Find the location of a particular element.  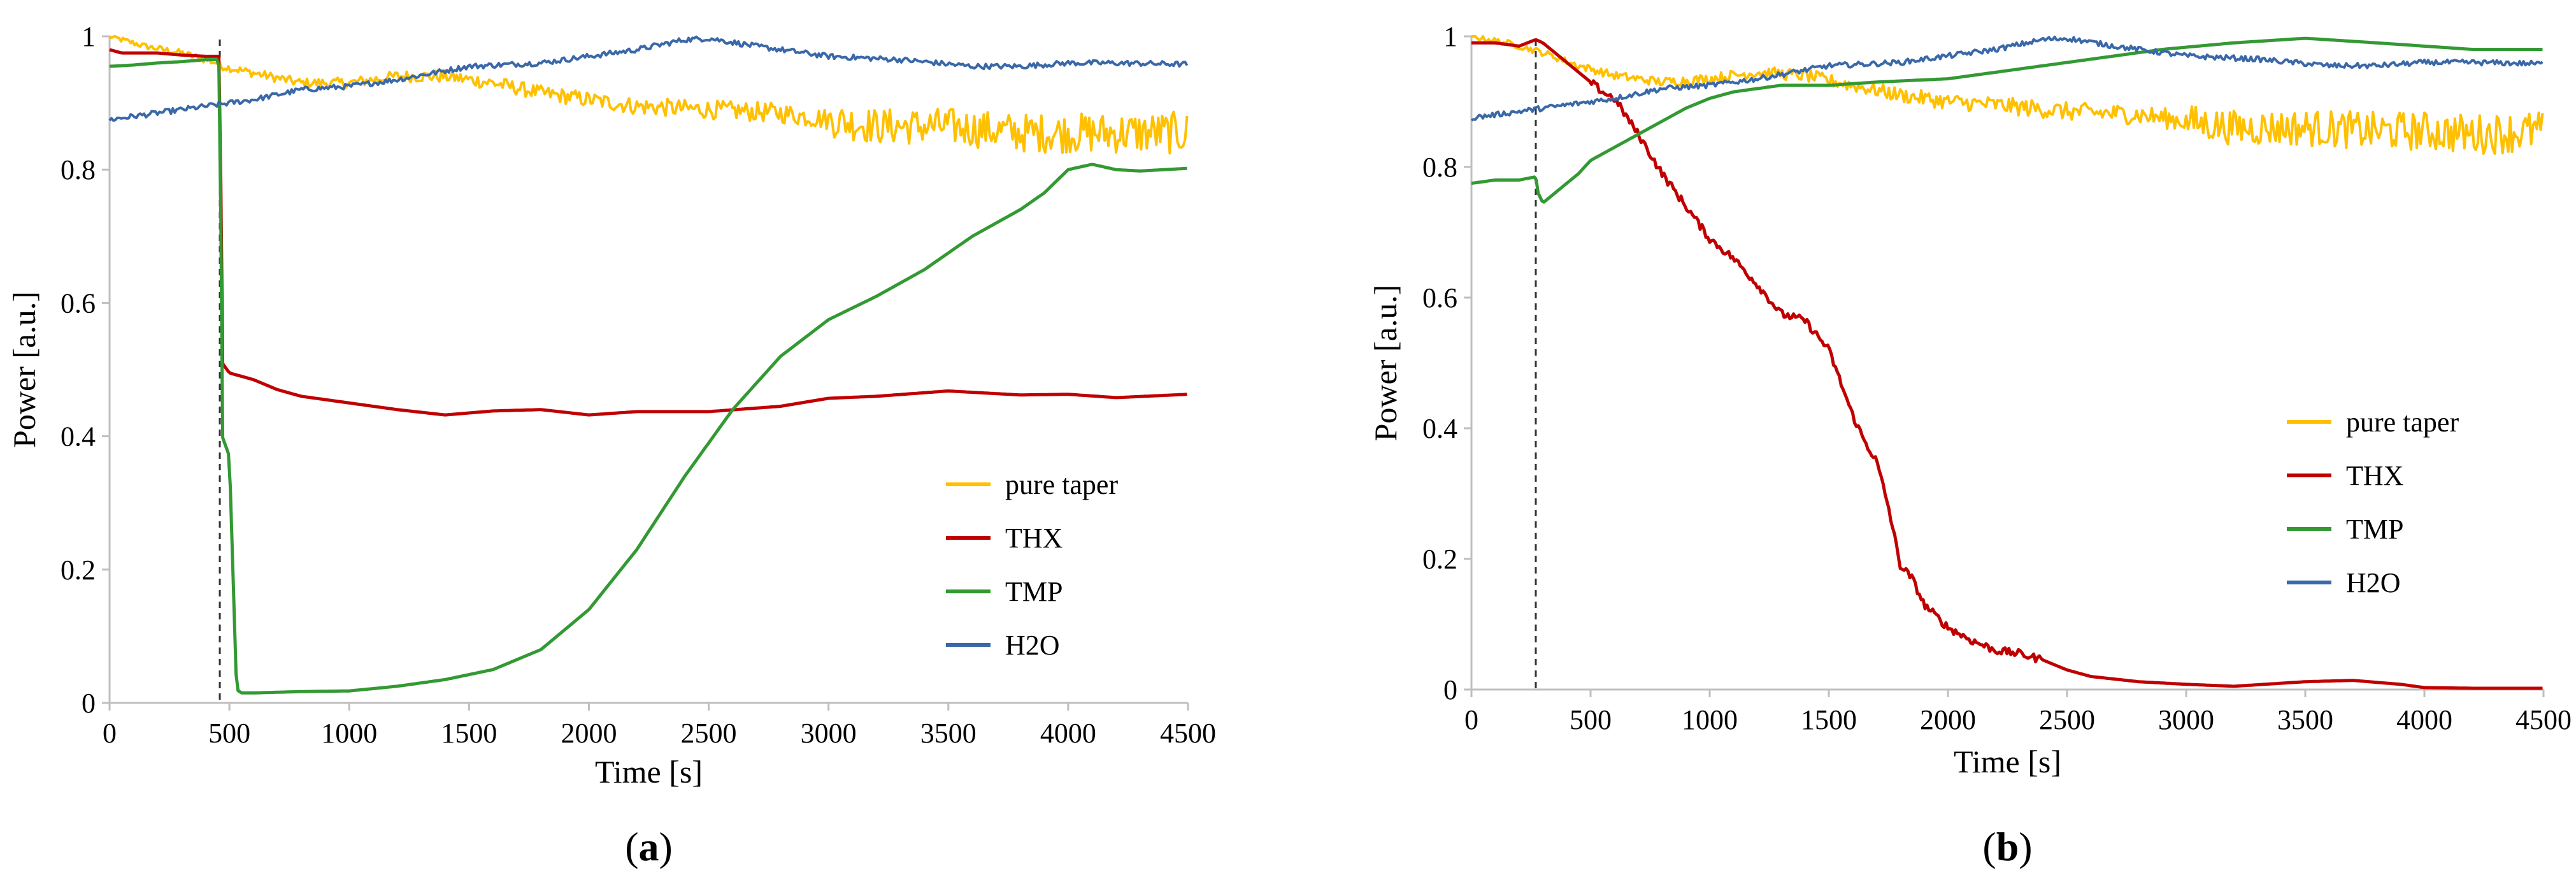

panel-caption: (a) is located at coordinates (649, 846).